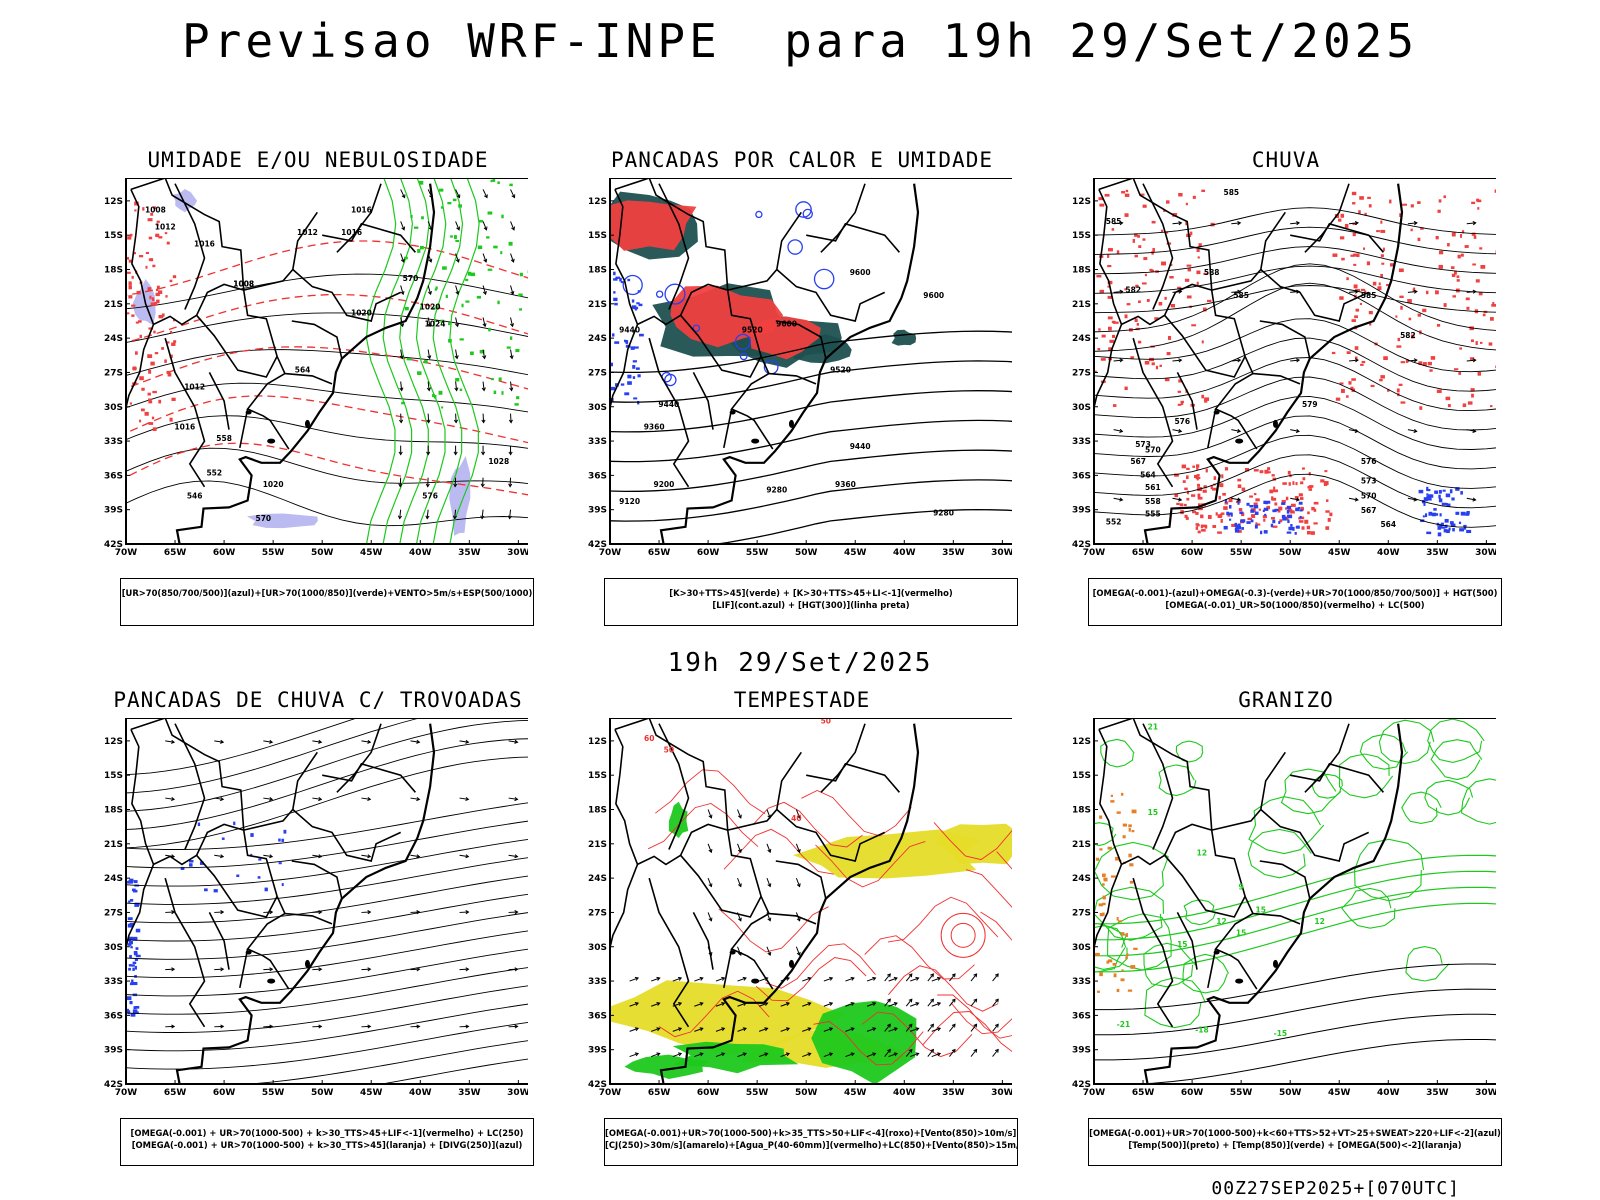 Image resolution: width=1600 pixels, height=1200 pixels. Describe the element at coordinates (327, 419) in the screenshot. I see `thickness-contour` at that location.